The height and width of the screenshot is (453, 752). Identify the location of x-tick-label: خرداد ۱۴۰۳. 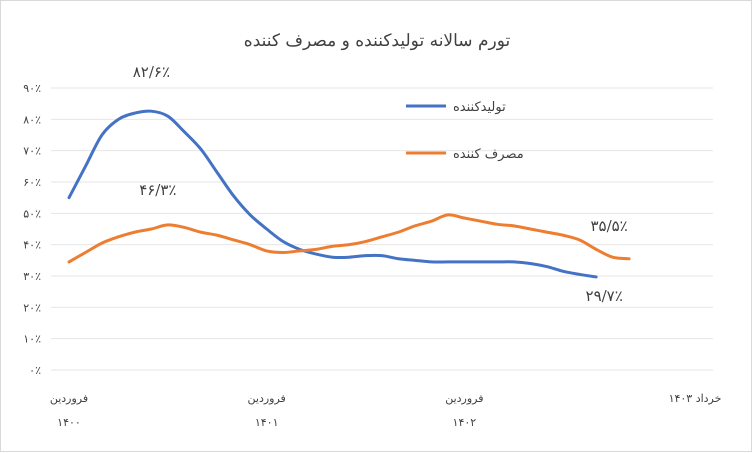
(695, 398).